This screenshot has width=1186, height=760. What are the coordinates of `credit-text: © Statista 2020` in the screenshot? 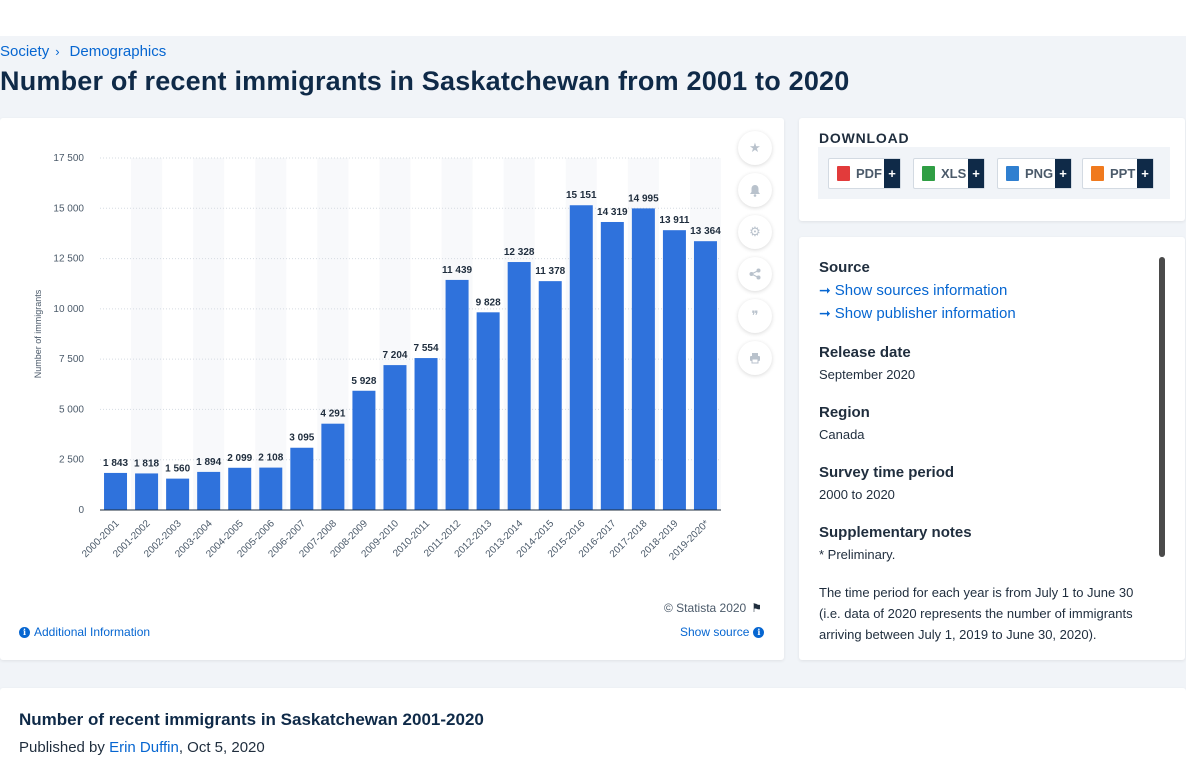 It's located at (705, 608).